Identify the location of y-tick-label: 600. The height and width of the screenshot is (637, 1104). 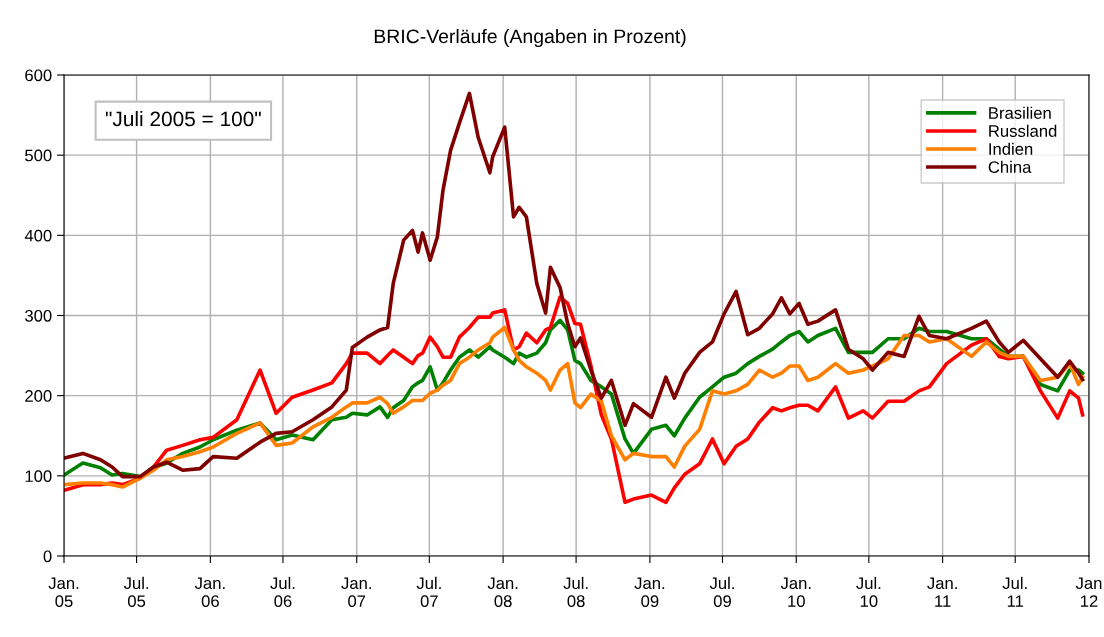
(38, 75).